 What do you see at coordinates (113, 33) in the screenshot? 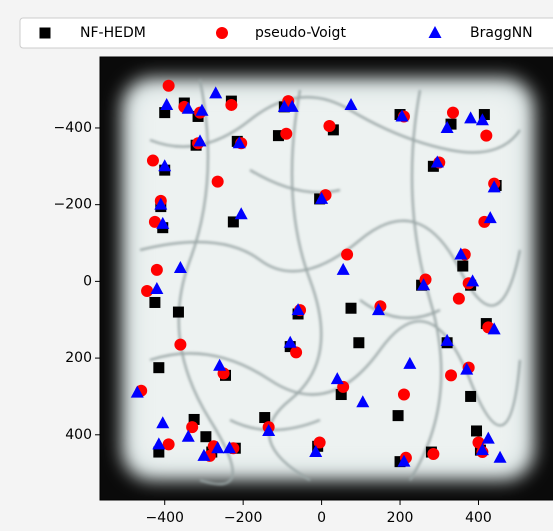
I see `legend-label: NF-HEDM` at bounding box center [113, 33].